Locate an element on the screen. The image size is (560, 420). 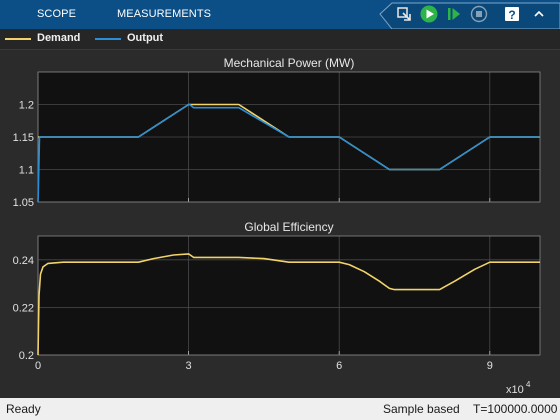
chart-title: Mechanical Power (MW) is located at coordinates (289, 63).